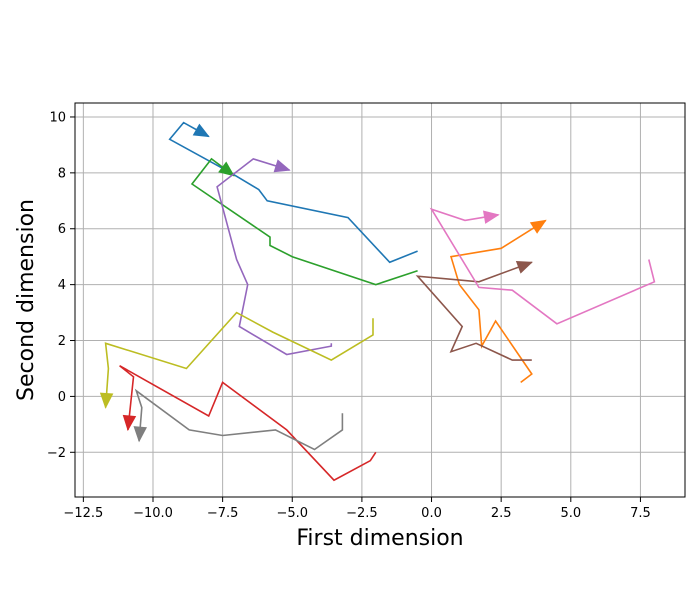 The height and width of the screenshot is (600, 700). I want to click on y-tick-label: 6, so click(62, 229).